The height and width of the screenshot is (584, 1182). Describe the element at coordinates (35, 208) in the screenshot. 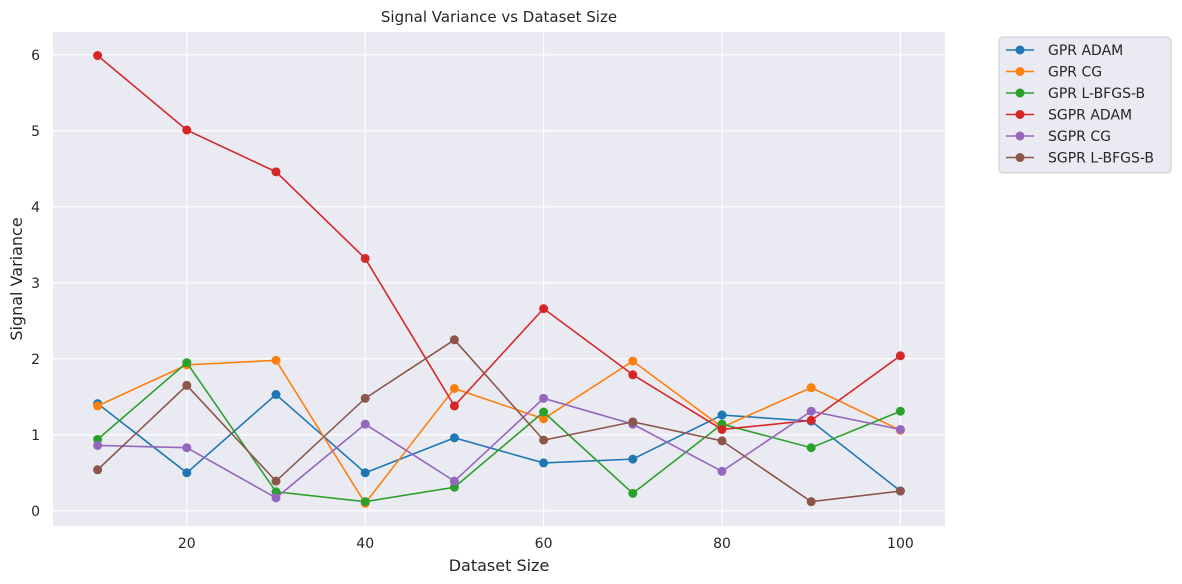

I see `y-tick-label: 4` at that location.